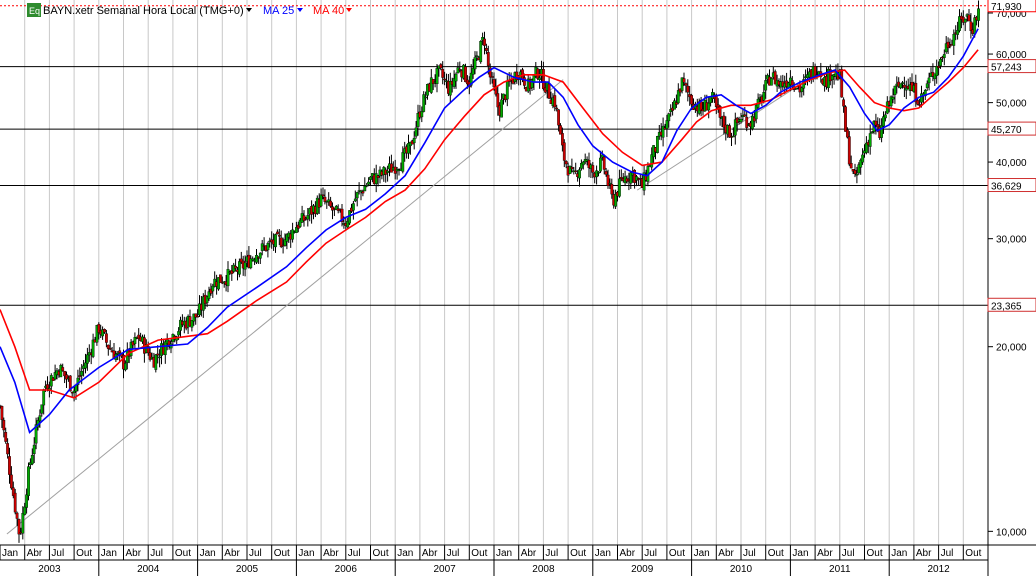 The width and height of the screenshot is (1036, 576). What do you see at coordinates (349, 10) in the screenshot?
I see `ma40-dropdown-icon` at bounding box center [349, 10].